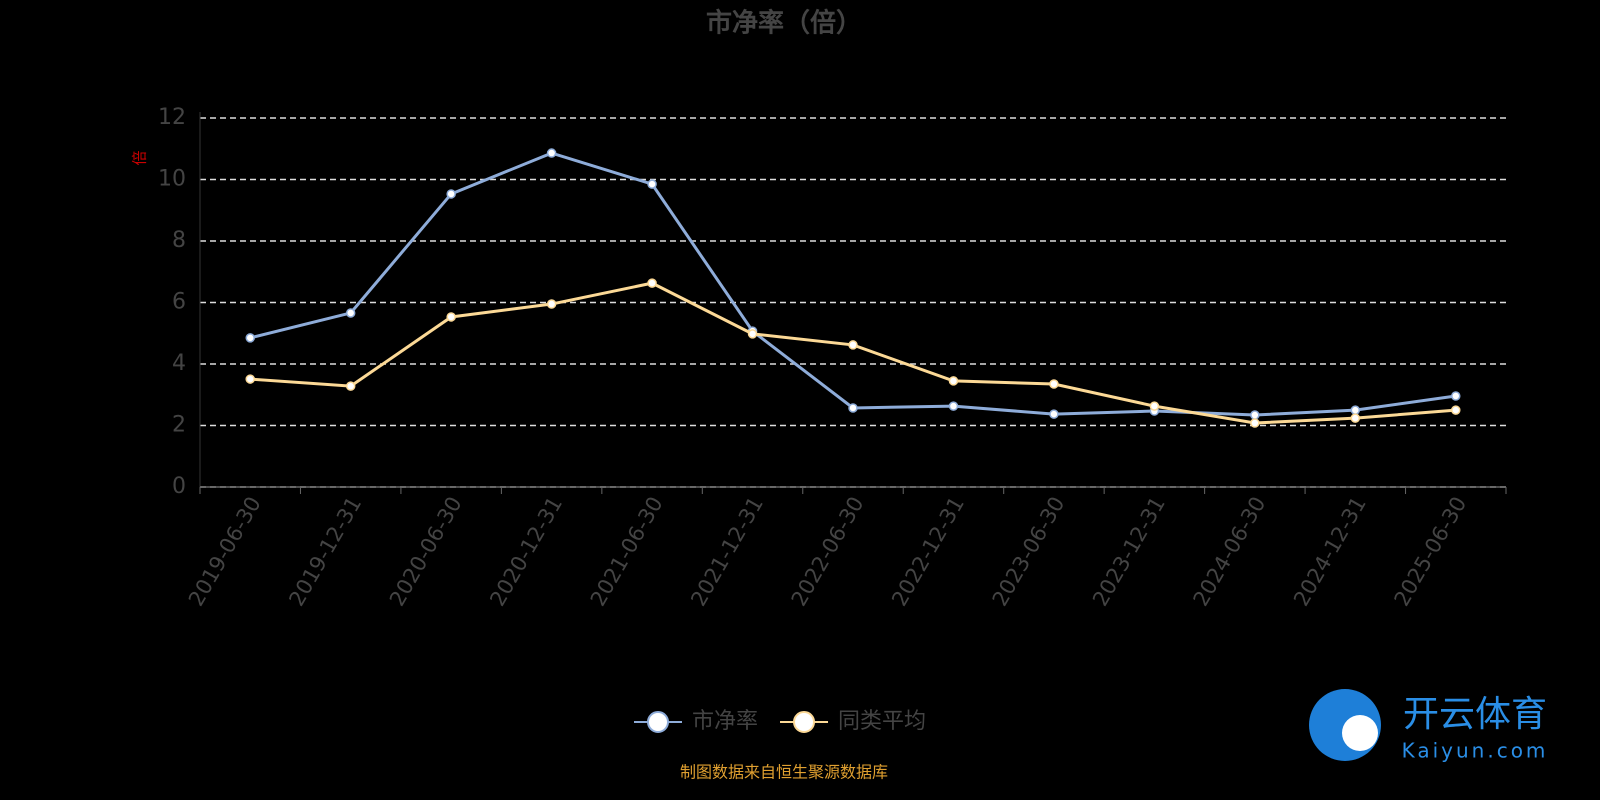 This screenshot has height=800, width=1600. I want to click on site: Kaiyun.com, so click(1475, 751).